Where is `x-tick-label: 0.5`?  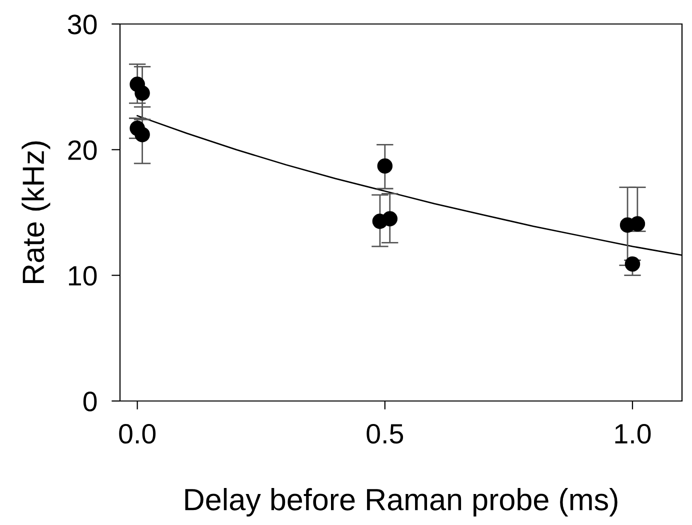
x-tick-label: 0.5 is located at coordinates (385, 434).